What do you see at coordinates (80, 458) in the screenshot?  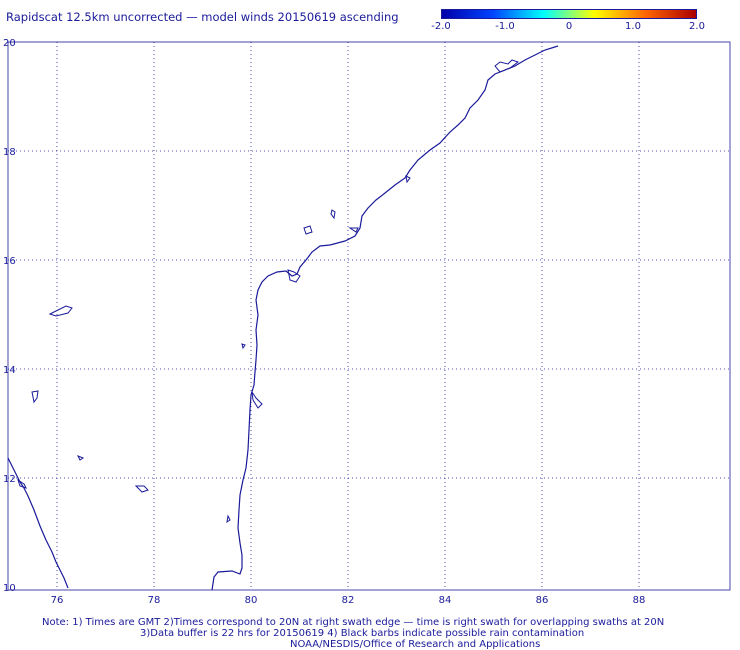 I see `island-west-c` at bounding box center [80, 458].